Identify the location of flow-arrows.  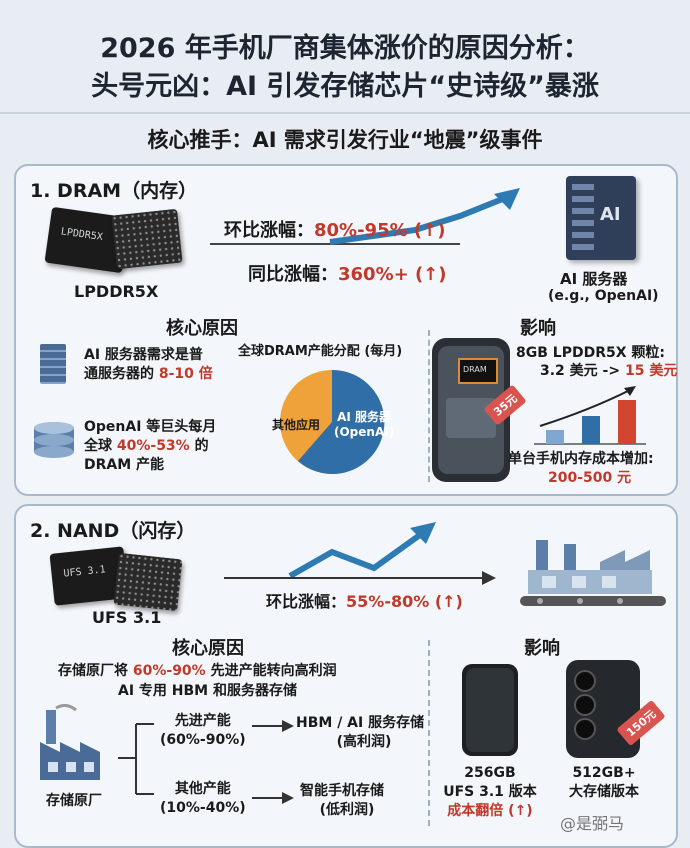
(206, 762).